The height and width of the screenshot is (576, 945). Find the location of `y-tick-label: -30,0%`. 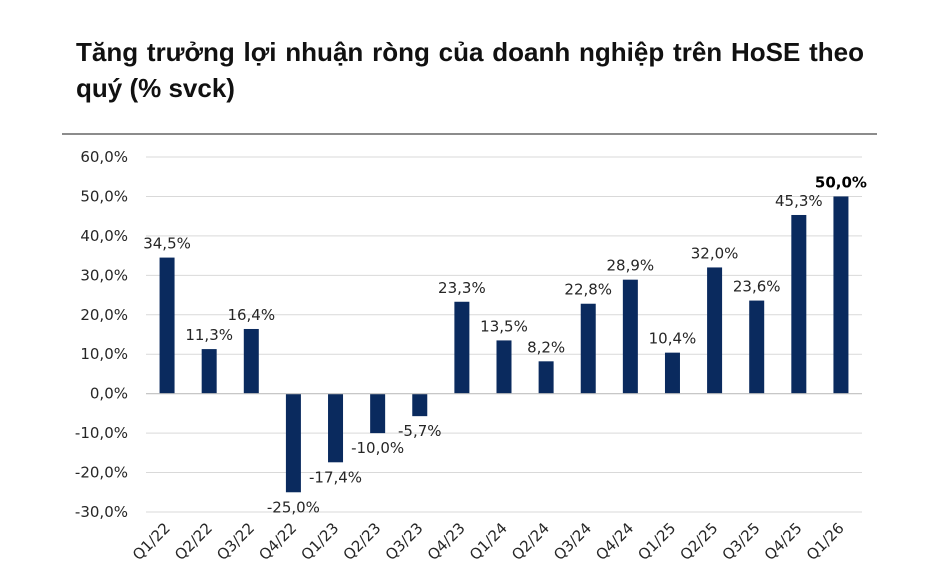

y-tick-label: -30,0% is located at coordinates (101, 512).